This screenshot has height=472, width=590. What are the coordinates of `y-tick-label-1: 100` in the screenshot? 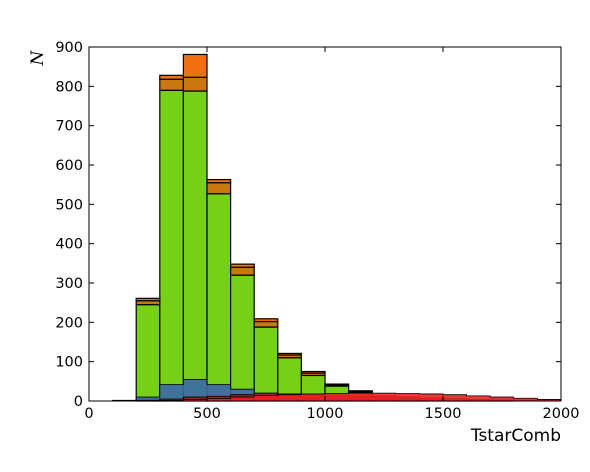 It's located at (69, 363).